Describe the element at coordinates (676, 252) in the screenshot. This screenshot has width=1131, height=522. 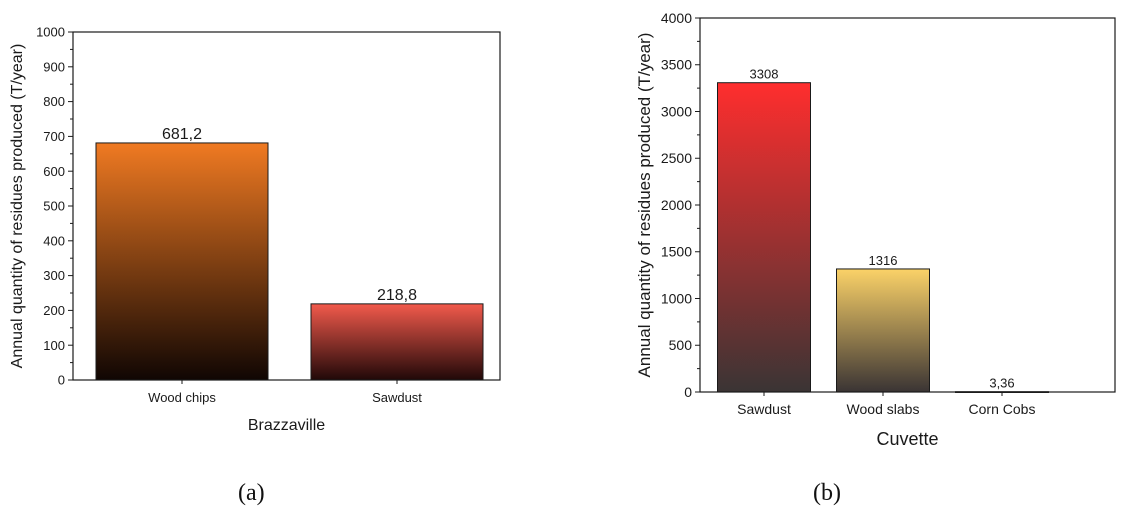
I see `y-tick-label: 1500` at that location.